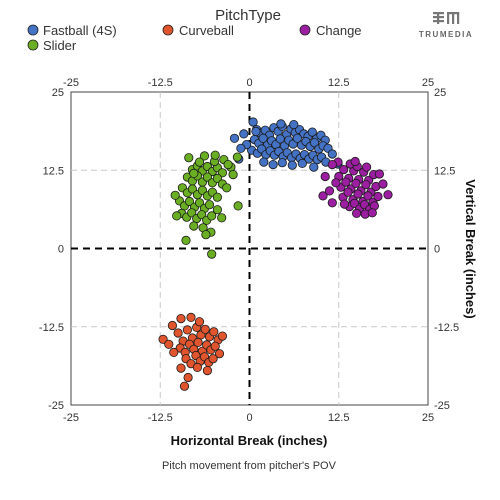 This screenshot has width=500, height=500. What do you see at coordinates (446, 34) in the screenshot?
I see `logo-text: TRUMEDIA` at bounding box center [446, 34].